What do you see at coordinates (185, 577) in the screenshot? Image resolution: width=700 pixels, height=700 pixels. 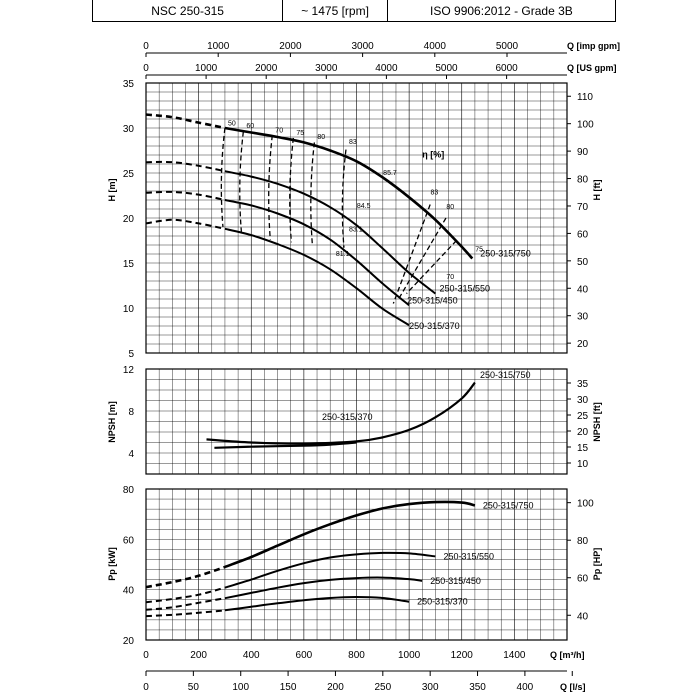 I see `power-curve-250-315-750-dashed` at bounding box center [185, 577].